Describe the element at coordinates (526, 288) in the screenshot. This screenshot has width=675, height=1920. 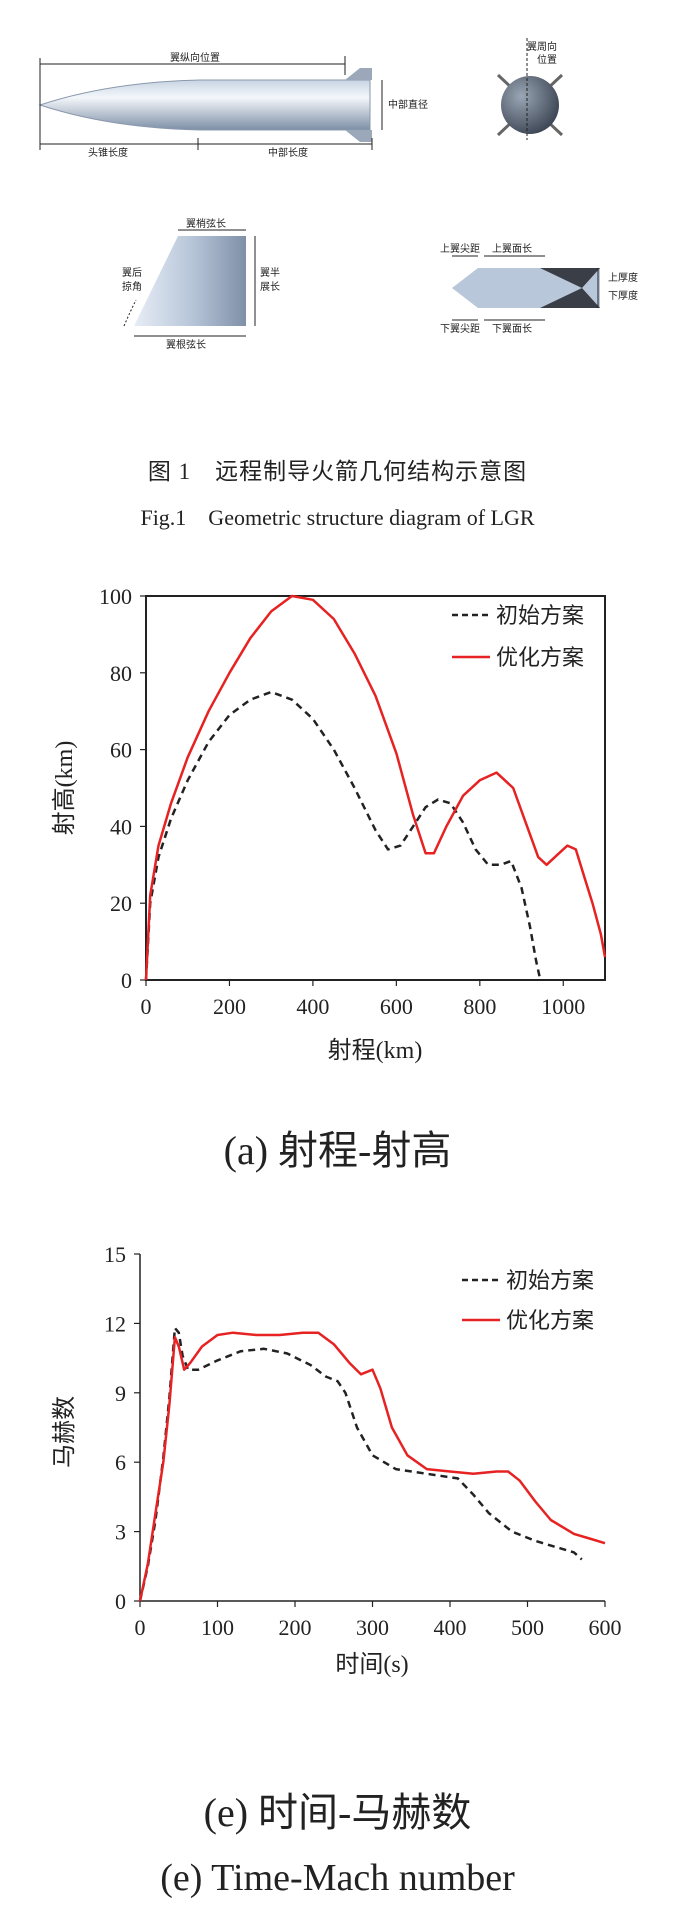
I see `fin-airfoil` at that location.